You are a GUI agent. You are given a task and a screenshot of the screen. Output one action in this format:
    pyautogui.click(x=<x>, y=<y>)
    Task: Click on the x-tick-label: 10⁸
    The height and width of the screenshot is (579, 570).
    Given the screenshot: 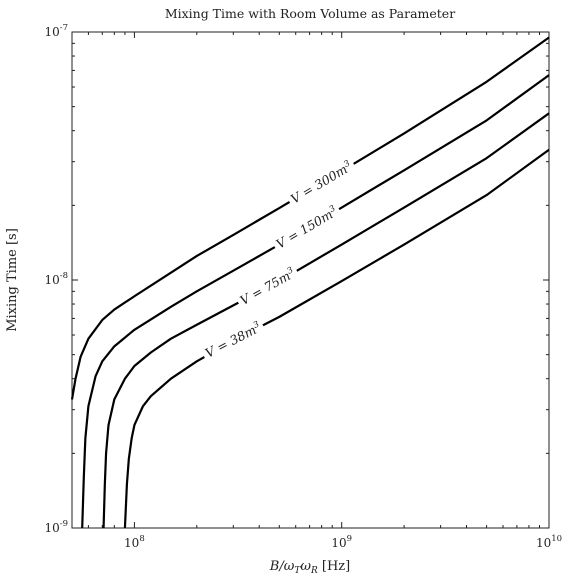 What is the action you would take?
    pyautogui.click(x=134, y=542)
    